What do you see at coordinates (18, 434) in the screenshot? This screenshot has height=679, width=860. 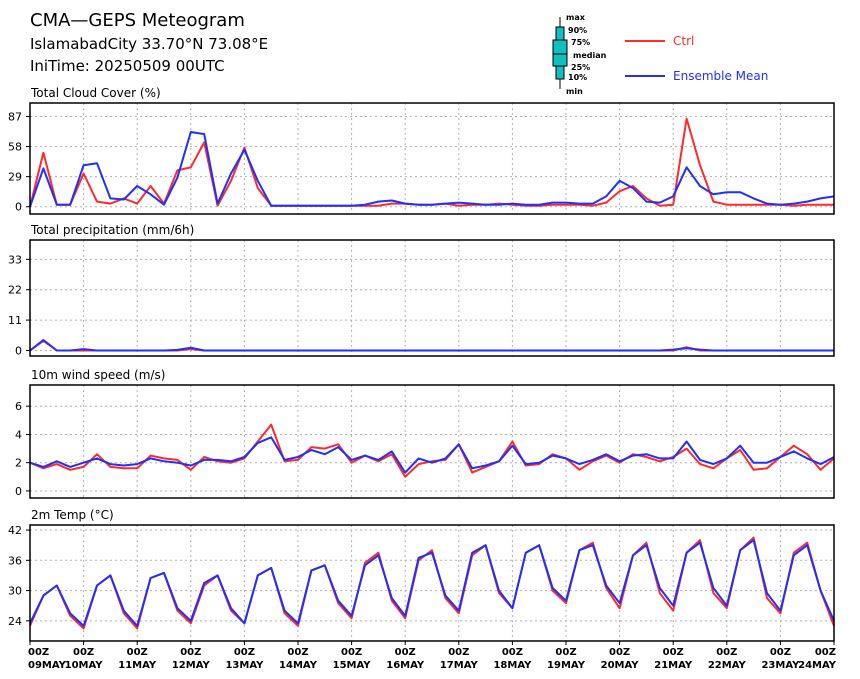 I see `y-tick-label: 4` at bounding box center [18, 434].